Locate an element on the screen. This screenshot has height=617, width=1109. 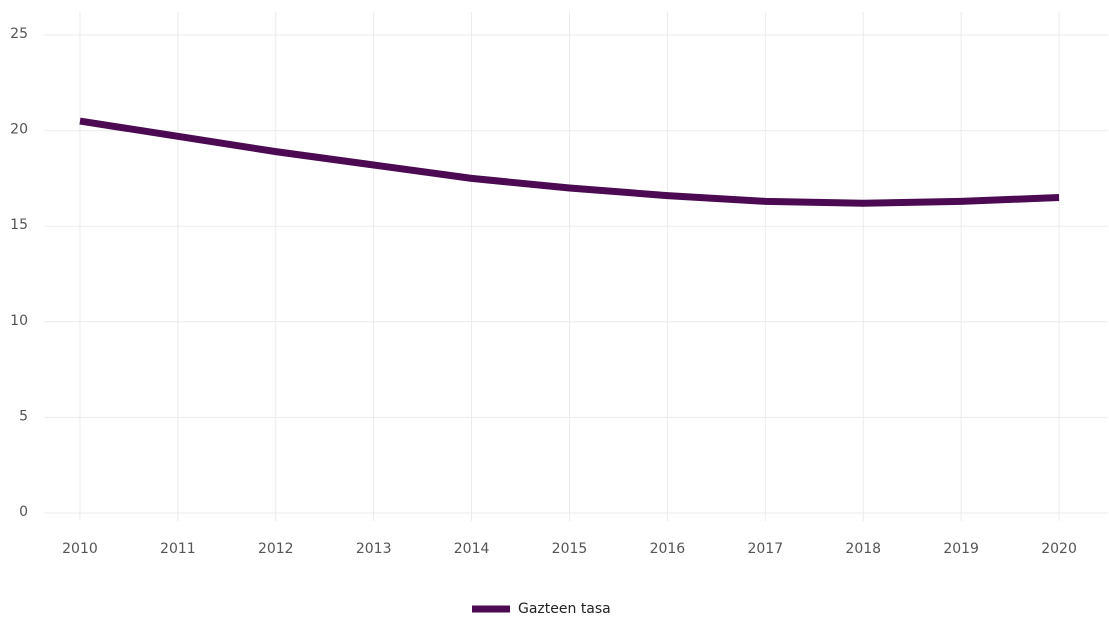
x-tick-label: 2013 is located at coordinates (374, 549).